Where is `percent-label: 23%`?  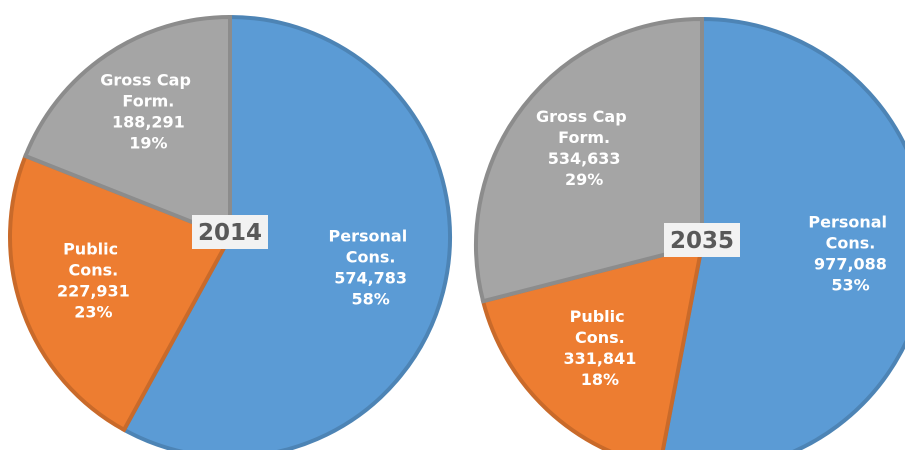 percent-label: 23% is located at coordinates (93, 312).